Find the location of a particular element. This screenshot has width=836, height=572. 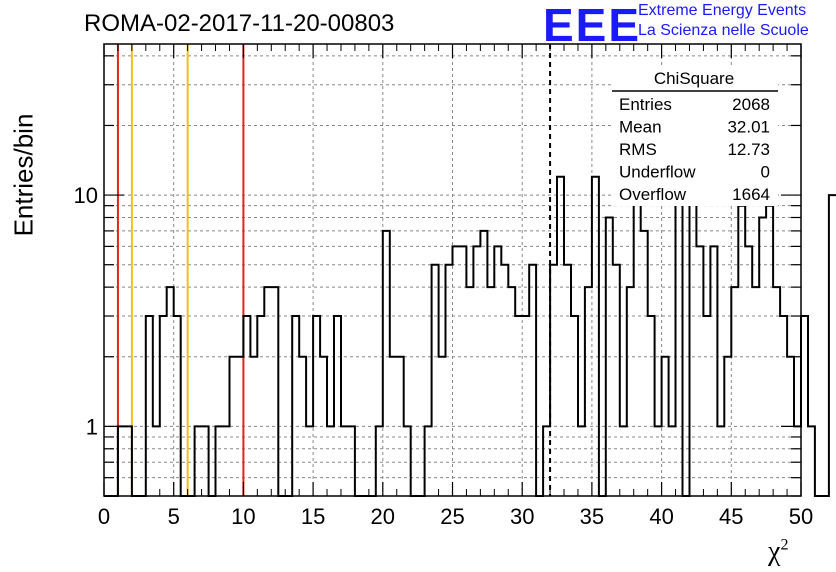

y-tick-label: 10 is located at coordinates (86, 195).